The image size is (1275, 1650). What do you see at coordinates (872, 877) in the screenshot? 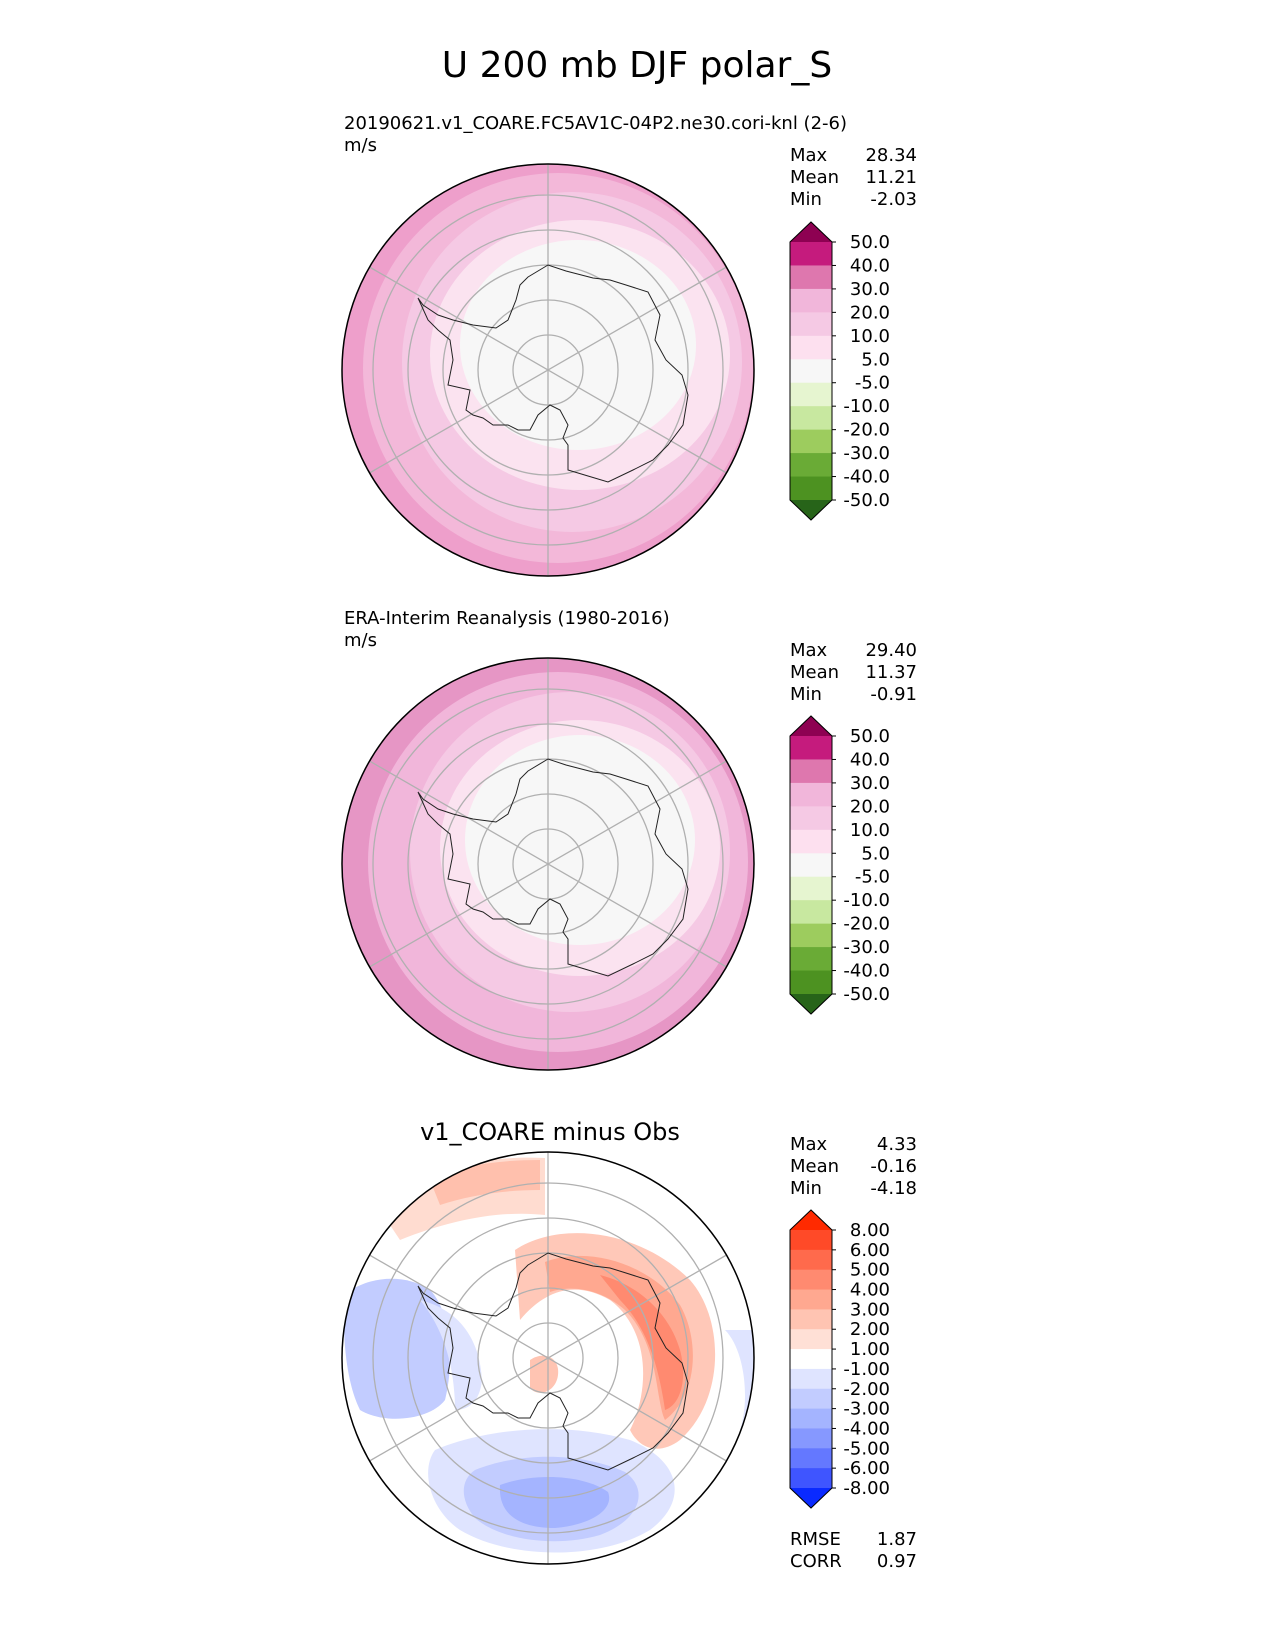
I see `colorbar-tick-label: -5.0` at bounding box center [872, 877].